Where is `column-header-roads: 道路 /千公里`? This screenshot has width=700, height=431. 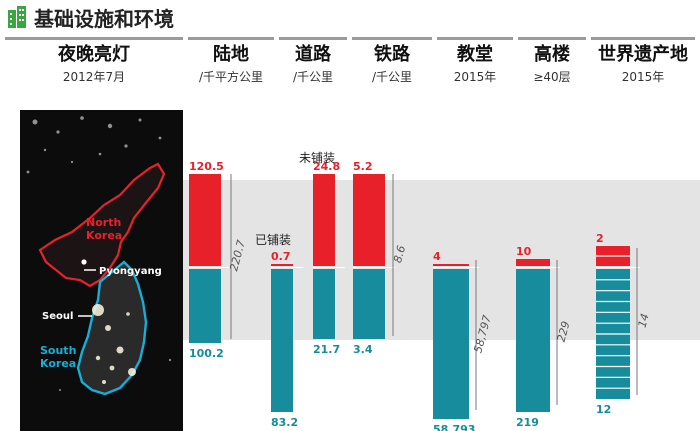
column-header-roads: 道路 /千公里 is located at coordinates (313, 67).